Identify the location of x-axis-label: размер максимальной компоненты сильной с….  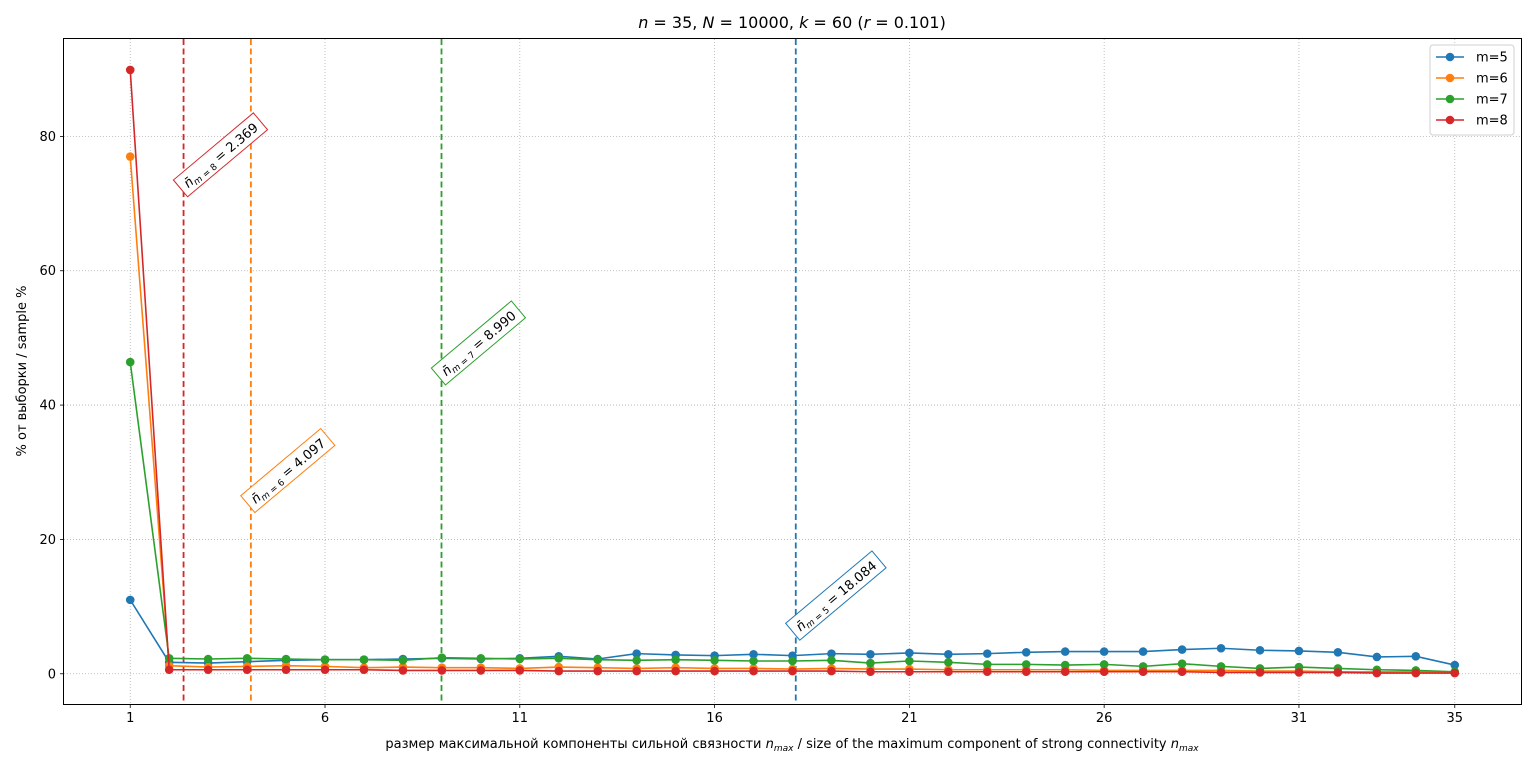
(792, 745).